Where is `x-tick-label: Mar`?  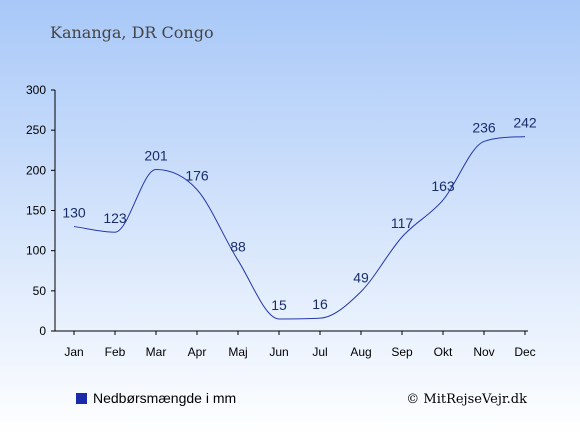 x-tick-label: Mar is located at coordinates (156, 352).